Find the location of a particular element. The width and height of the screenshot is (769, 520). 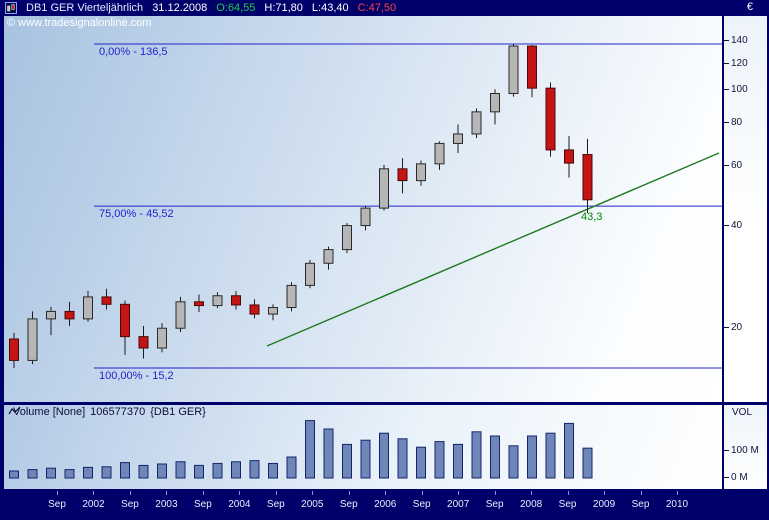

time-label: 2005 is located at coordinates (312, 504).